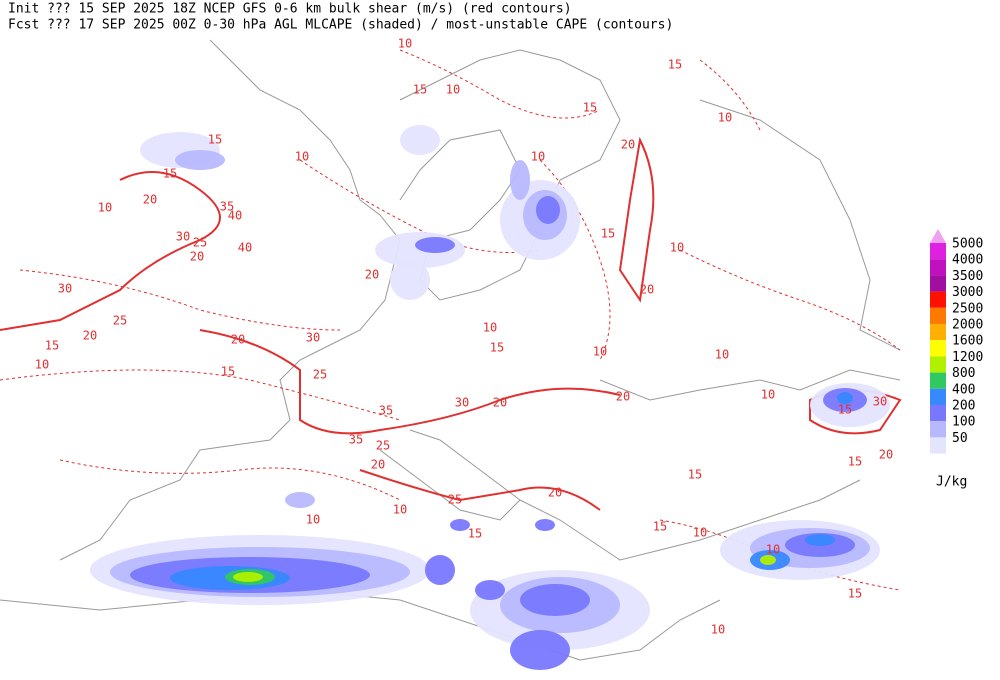 Image resolution: width=1000 pixels, height=680 pixels. Describe the element at coordinates (967, 260) in the screenshot. I see `legend-label: 4000` at that location.